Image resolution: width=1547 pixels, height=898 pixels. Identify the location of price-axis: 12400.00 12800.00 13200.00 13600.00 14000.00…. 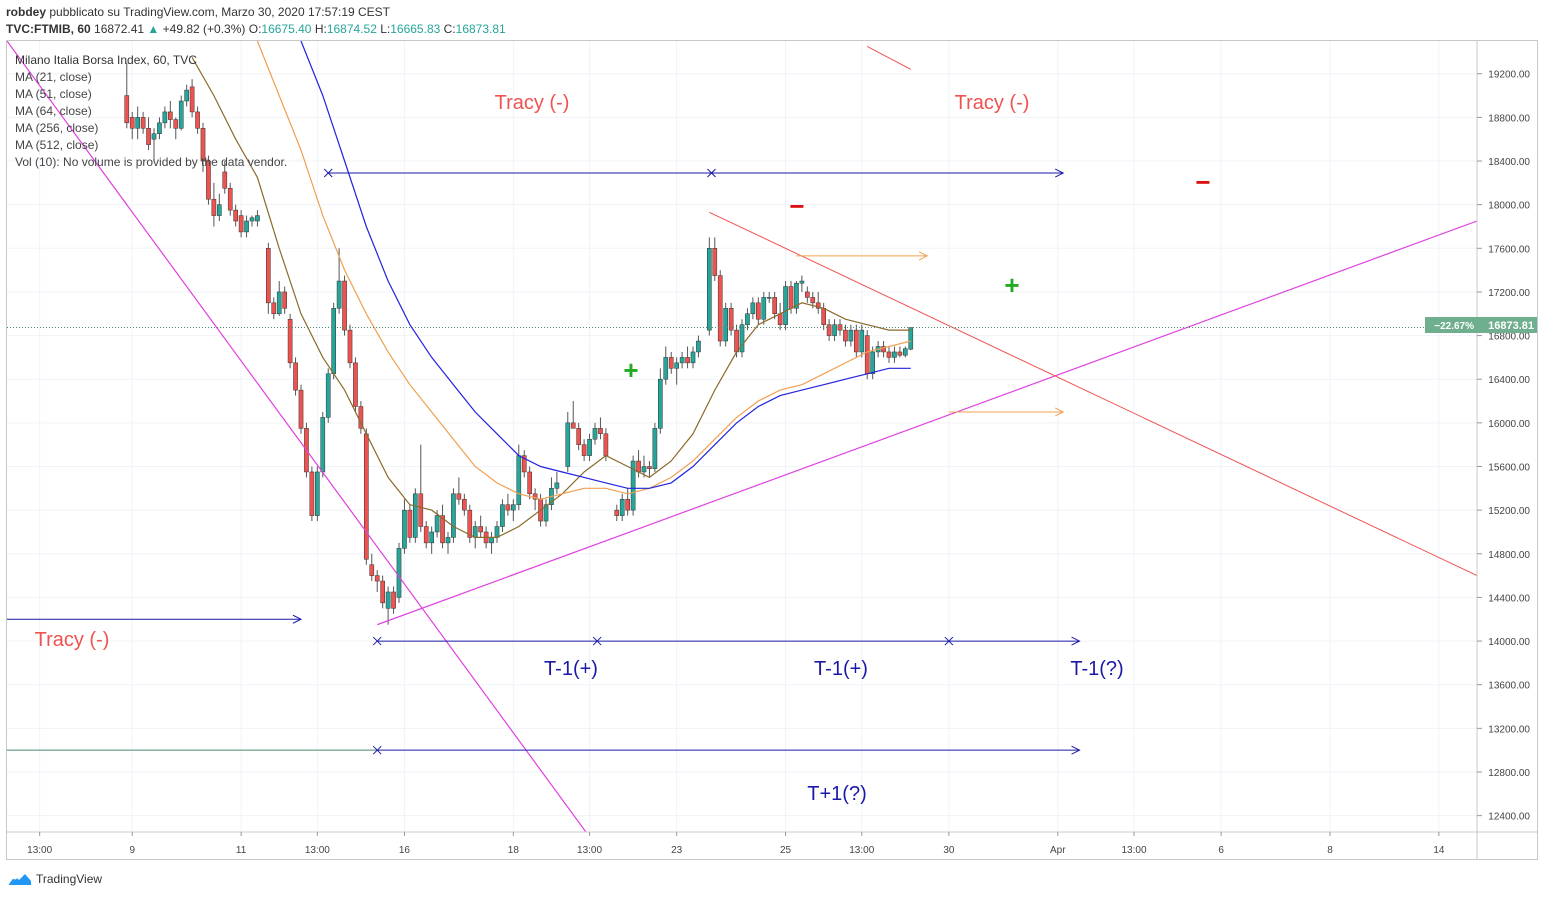
(1503, 446).